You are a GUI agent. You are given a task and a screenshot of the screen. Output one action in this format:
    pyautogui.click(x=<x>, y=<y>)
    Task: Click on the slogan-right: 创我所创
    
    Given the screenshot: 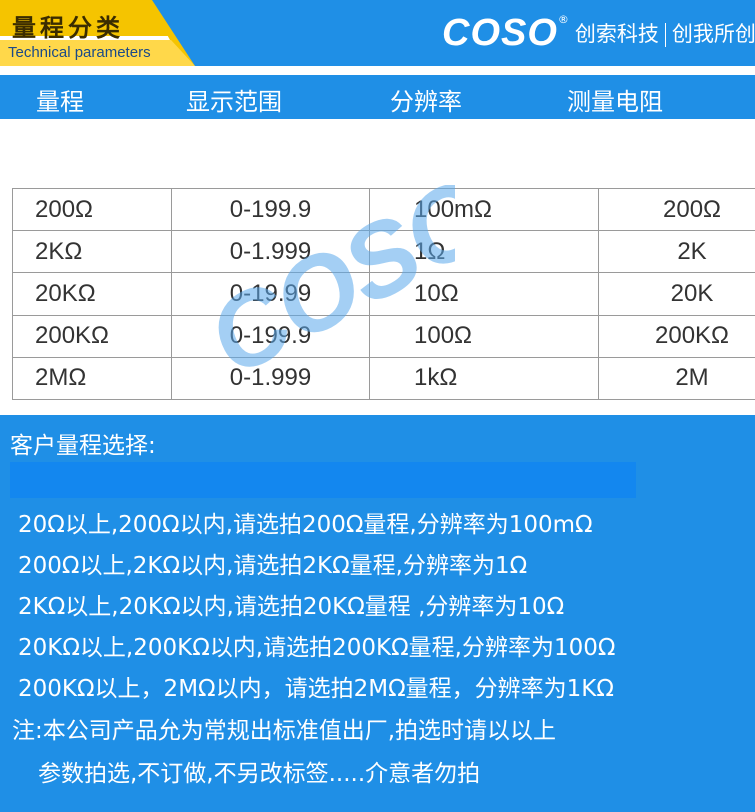 What is the action you would take?
    pyautogui.click(x=713, y=34)
    